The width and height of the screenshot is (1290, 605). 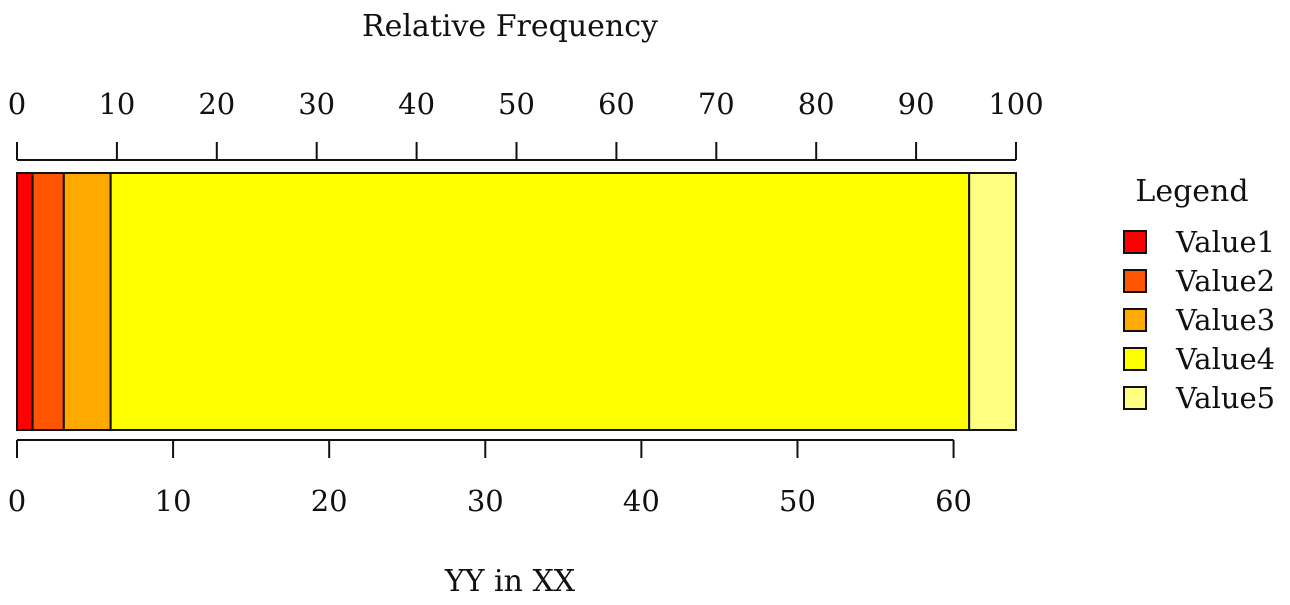 What do you see at coordinates (329, 501) in the screenshot?
I see `bottom-axis-tick-label-20: 20` at bounding box center [329, 501].